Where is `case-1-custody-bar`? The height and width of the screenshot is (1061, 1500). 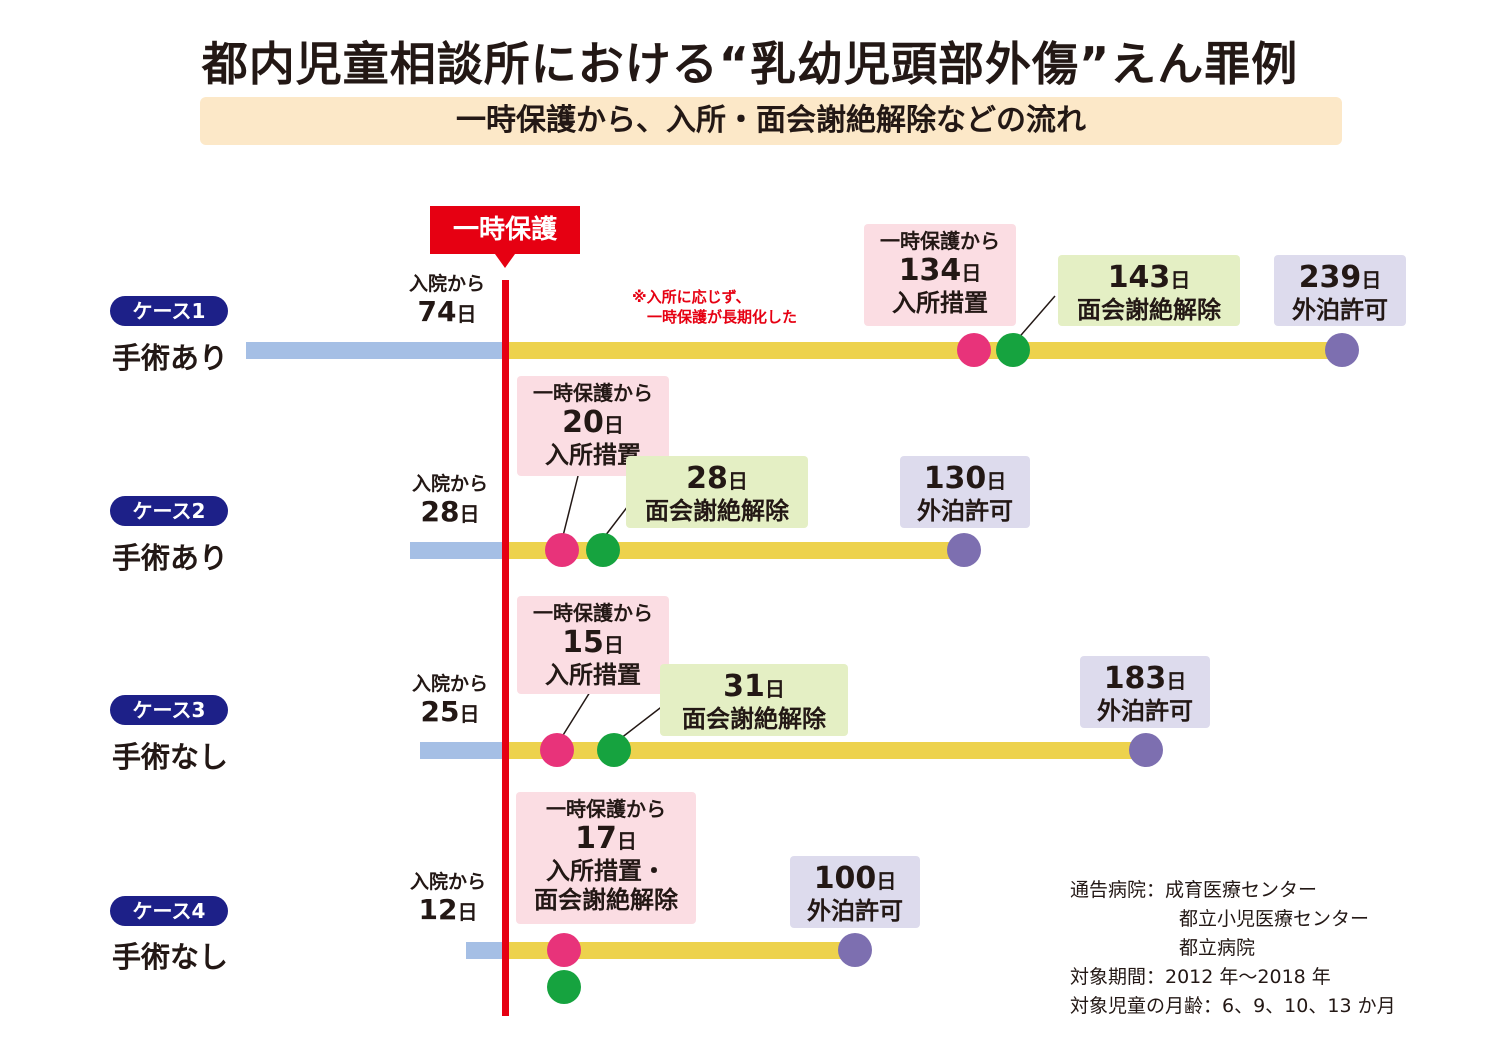
case-1-custody-bar is located at coordinates (924, 350).